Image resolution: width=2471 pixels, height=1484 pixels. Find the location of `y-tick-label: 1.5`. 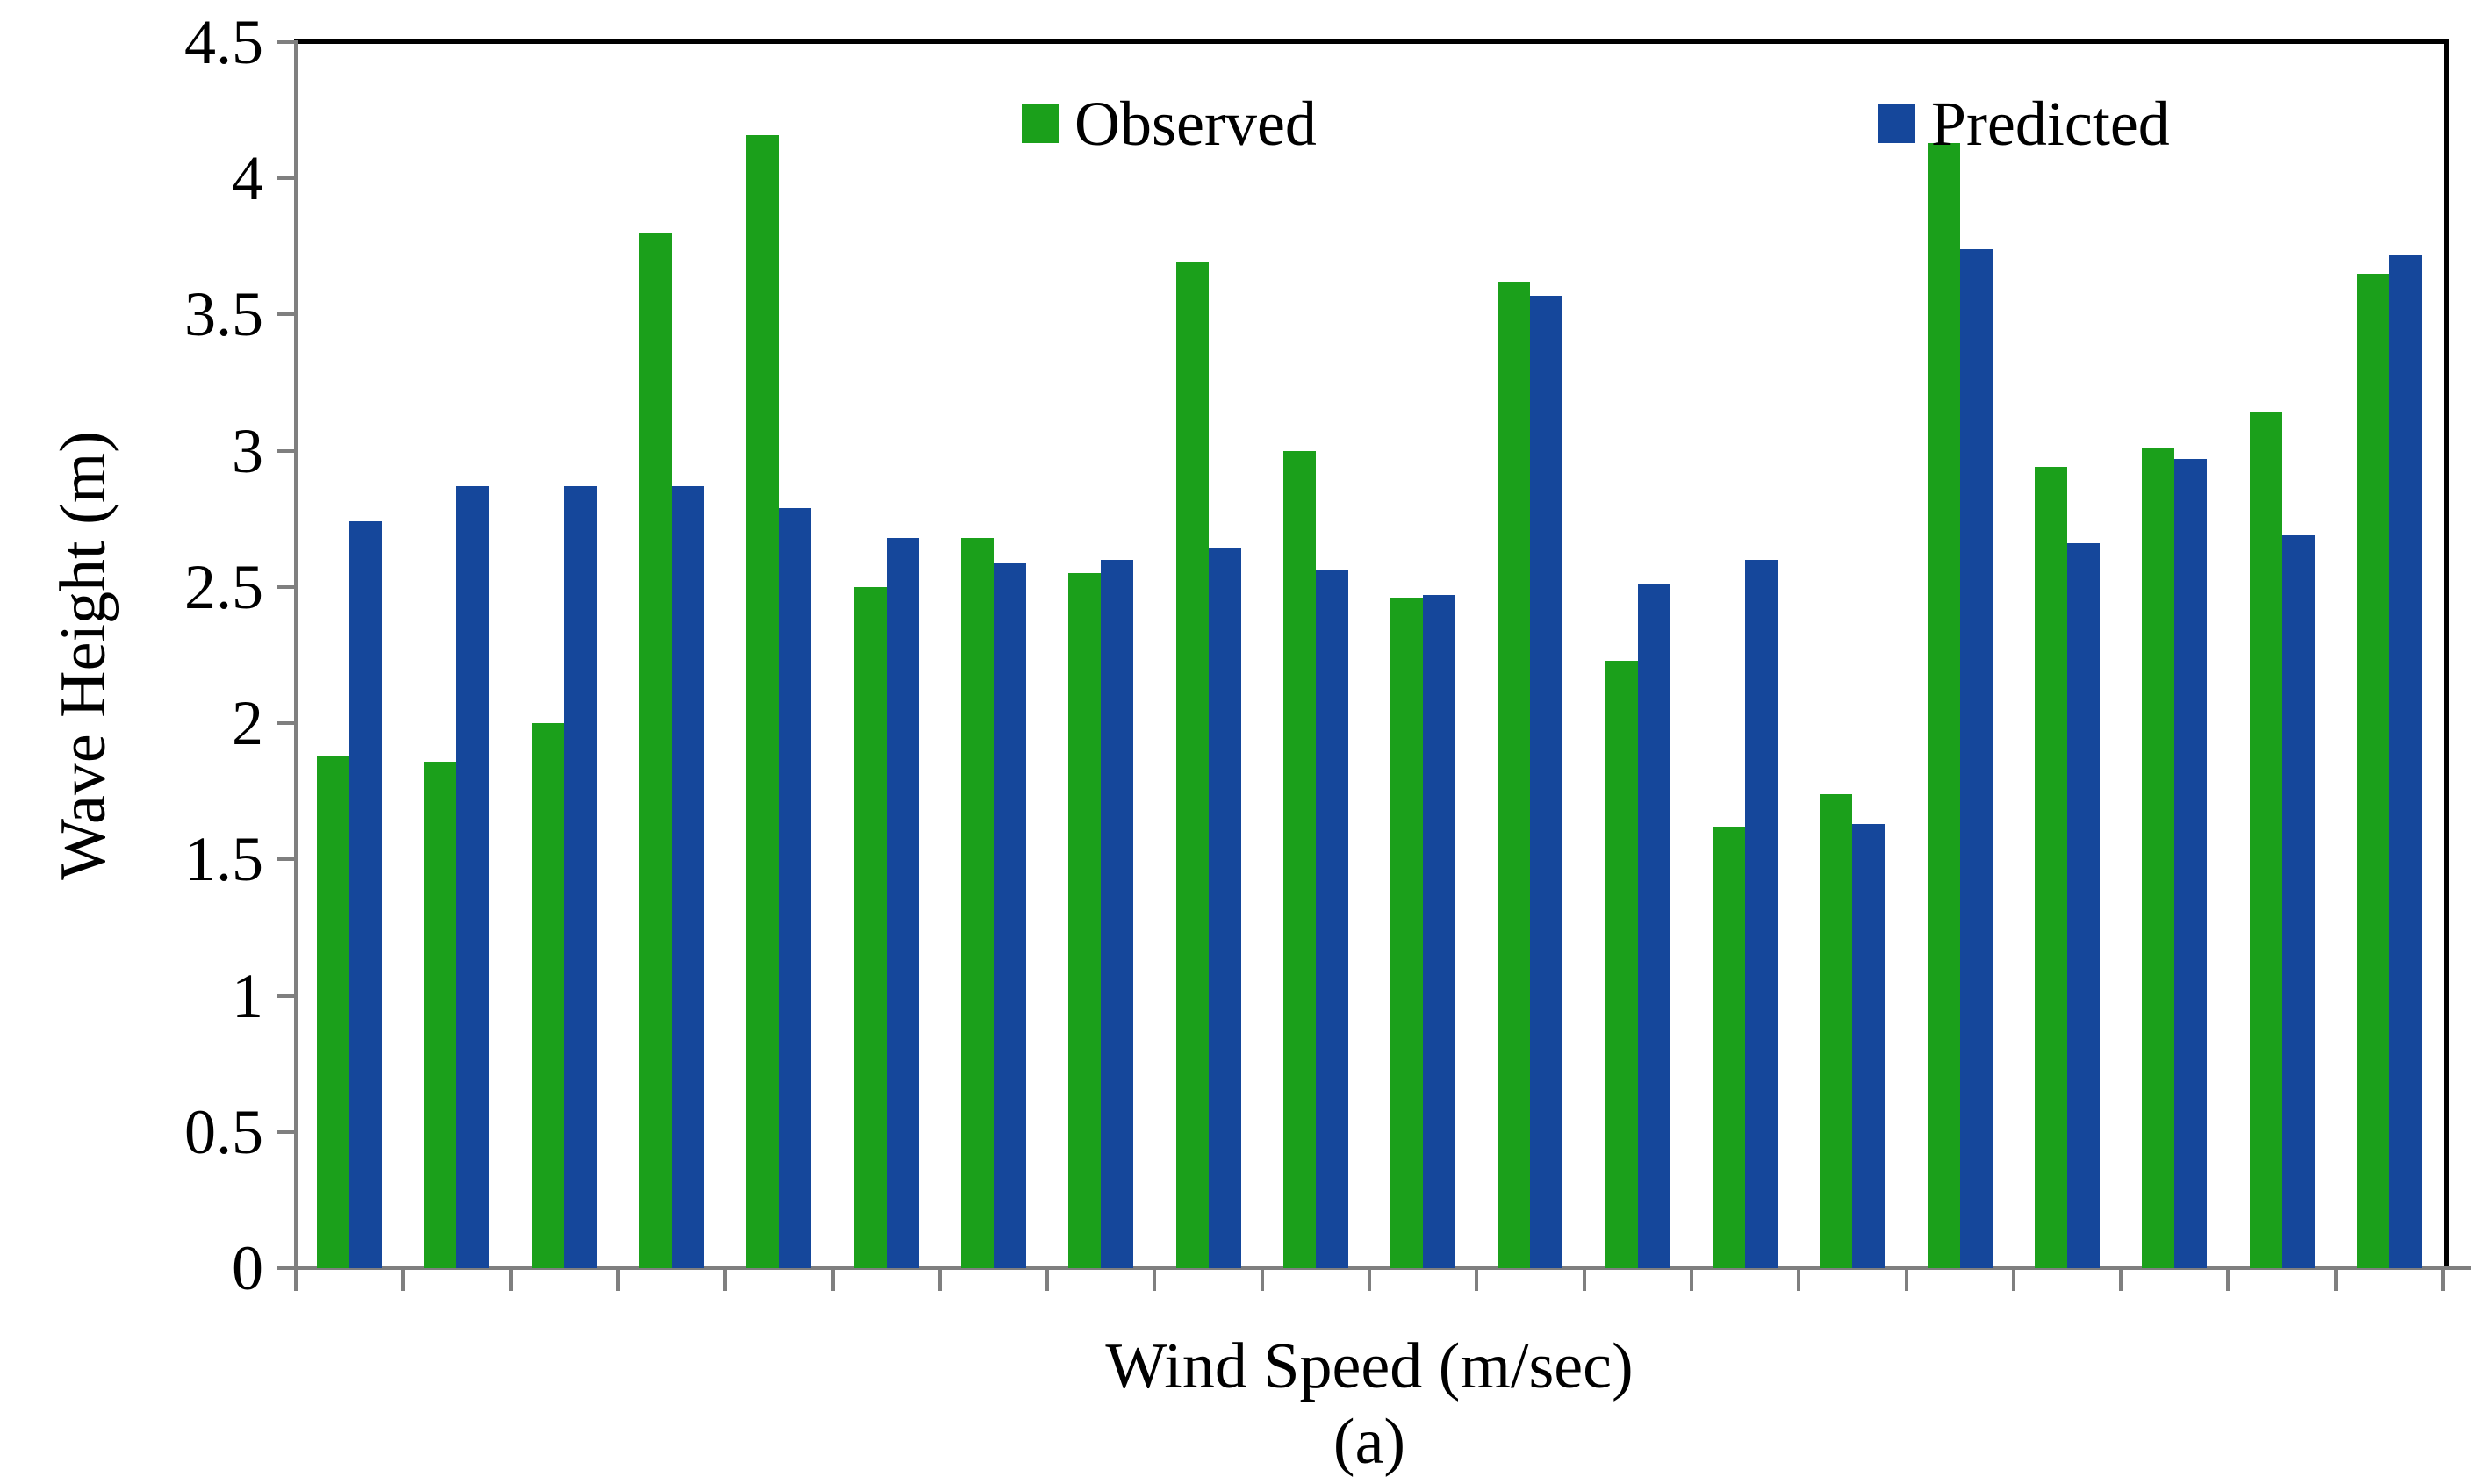

y-tick-label: 1.5 is located at coordinates (224, 859).